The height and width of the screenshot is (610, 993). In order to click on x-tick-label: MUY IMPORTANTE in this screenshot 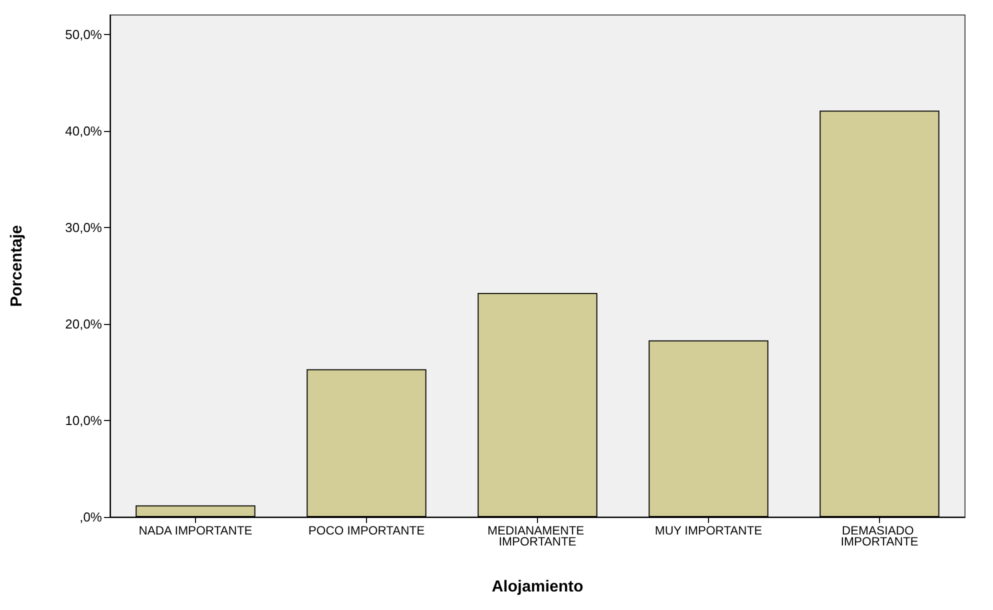, I will do `click(708, 531)`.